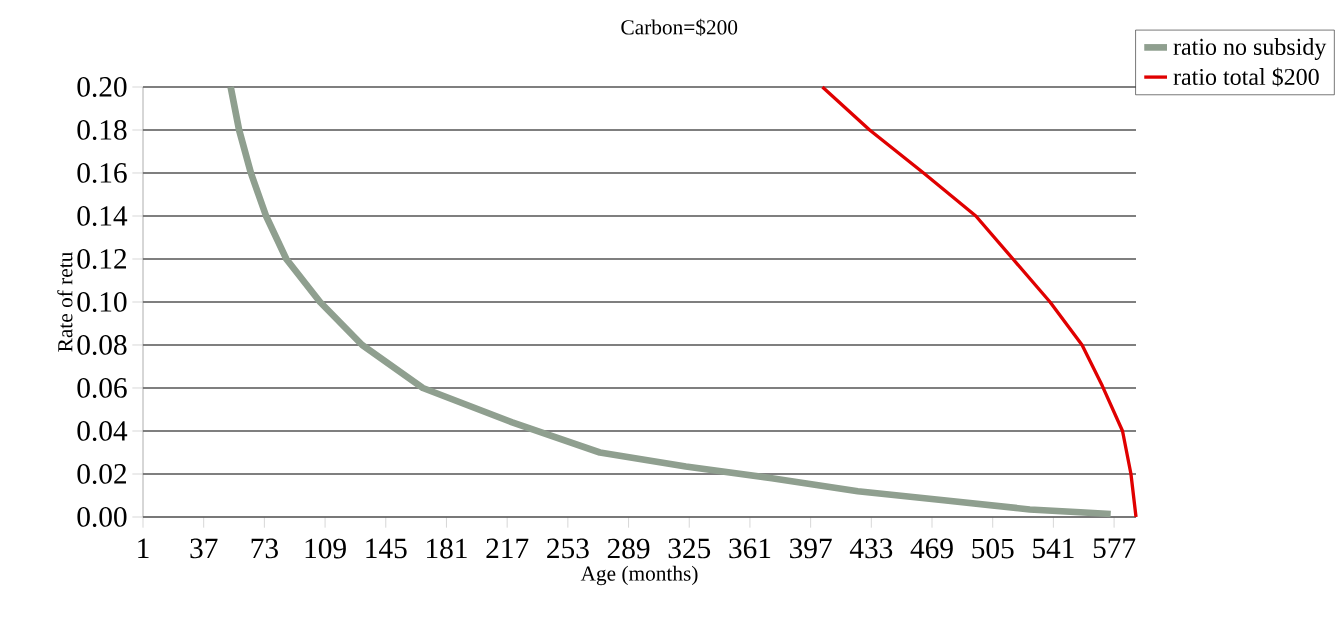  Describe the element at coordinates (628, 548) in the screenshot. I see `x-tick-label: 289` at that location.